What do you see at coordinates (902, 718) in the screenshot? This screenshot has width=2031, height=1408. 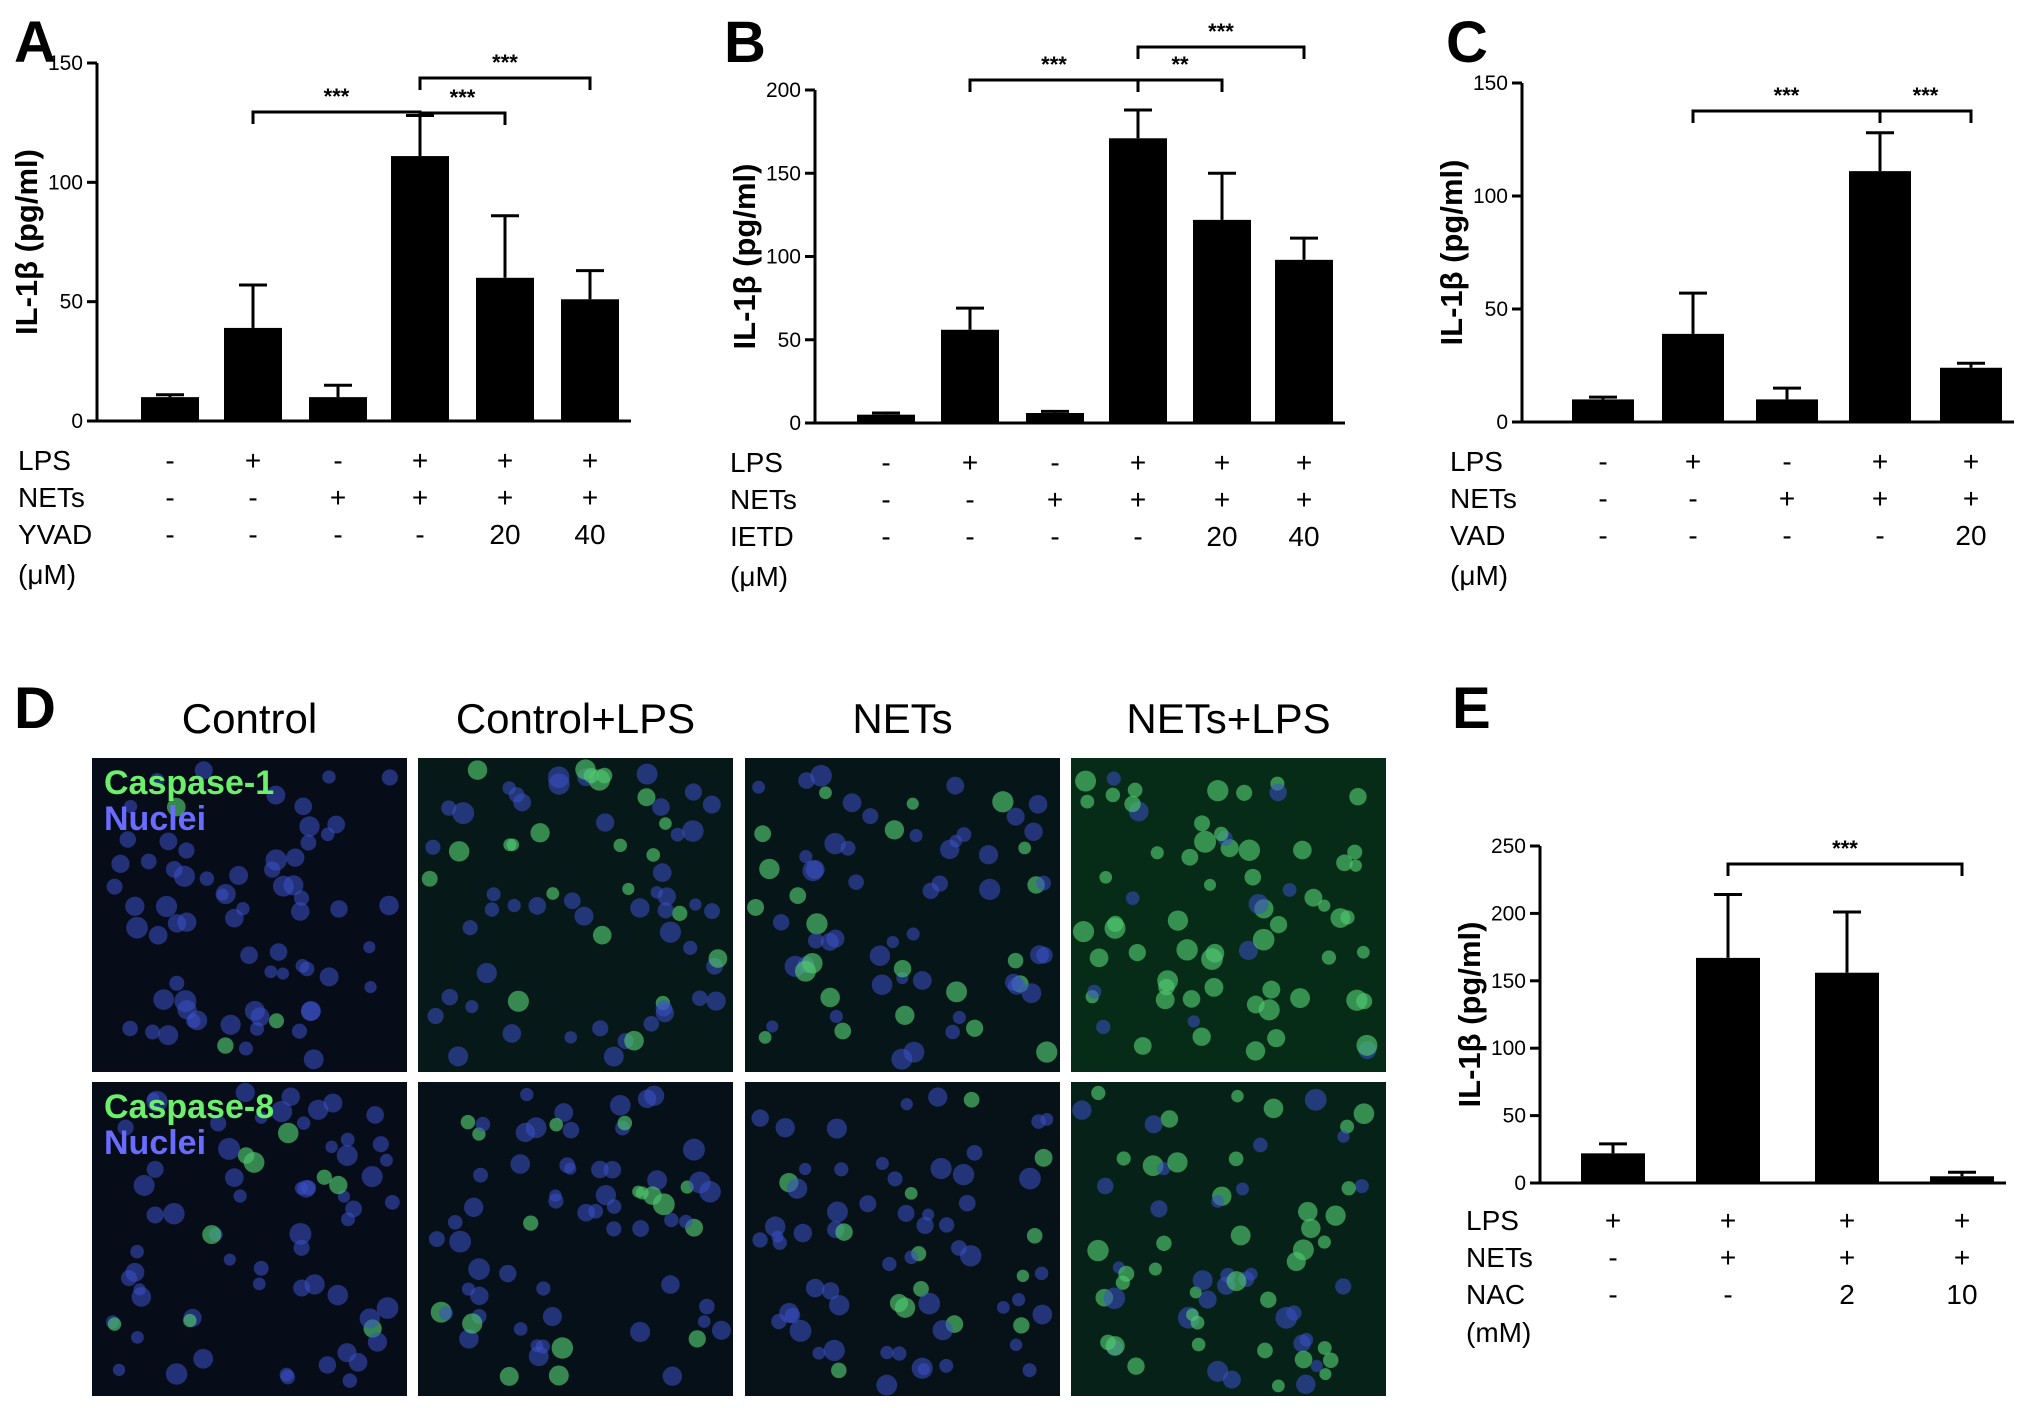 I see `column-title: NETs` at bounding box center [902, 718].